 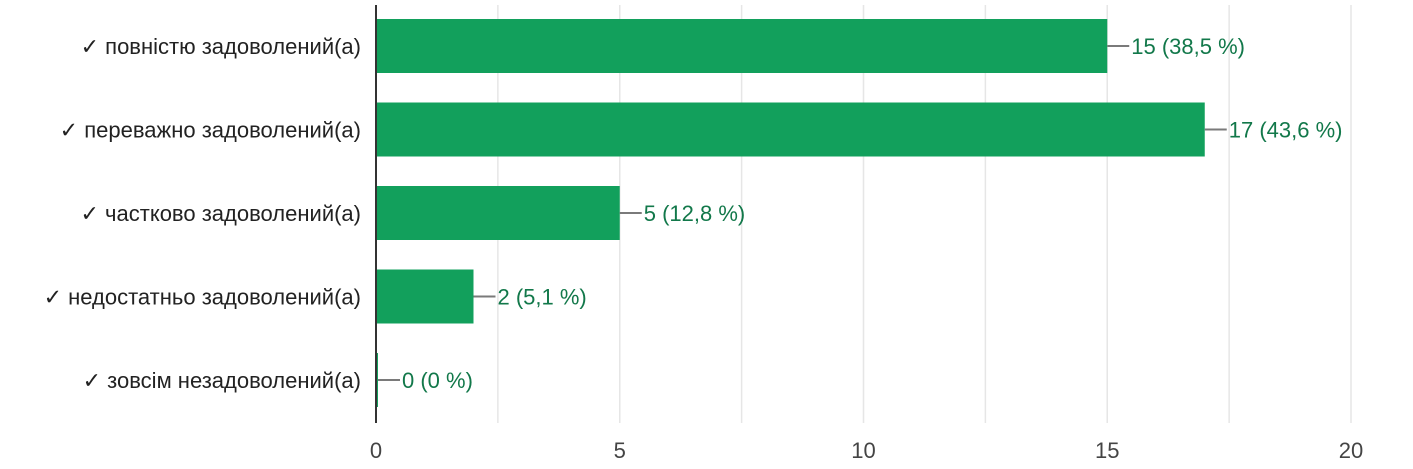 I want to click on data-label: 15 (38,5 %), so click(x=1188, y=46).